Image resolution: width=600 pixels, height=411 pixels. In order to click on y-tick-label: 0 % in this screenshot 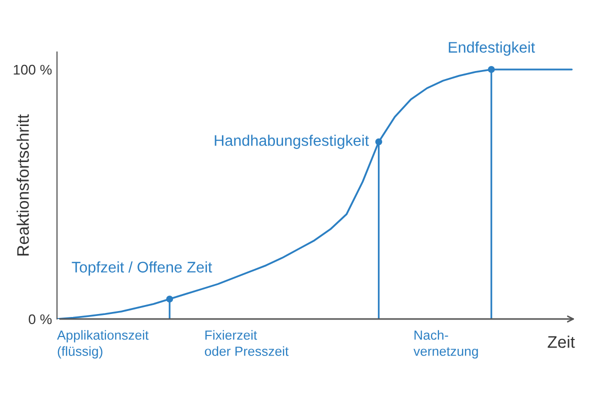, I will do `click(40, 319)`.